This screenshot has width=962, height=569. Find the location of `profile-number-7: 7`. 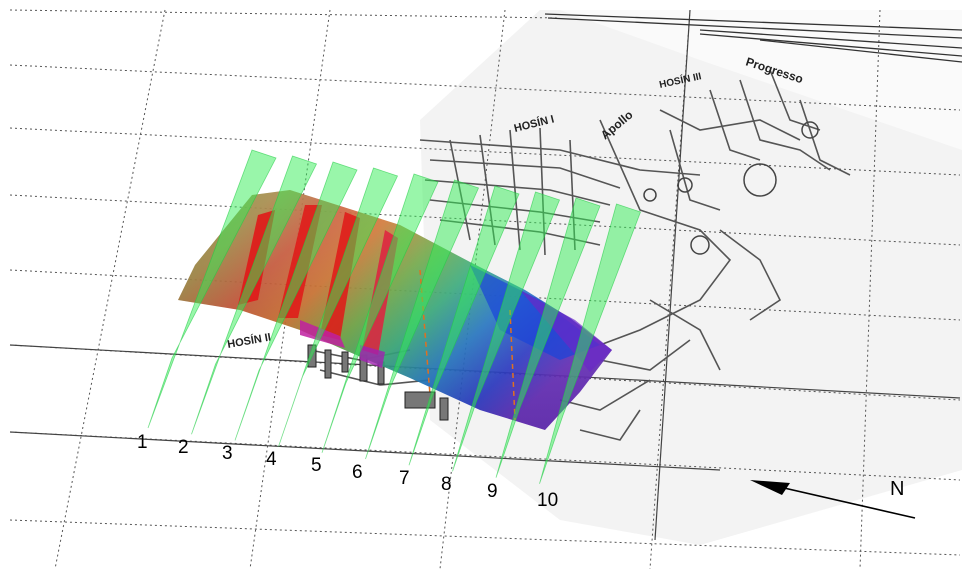

profile-number-7: 7 is located at coordinates (404, 478).